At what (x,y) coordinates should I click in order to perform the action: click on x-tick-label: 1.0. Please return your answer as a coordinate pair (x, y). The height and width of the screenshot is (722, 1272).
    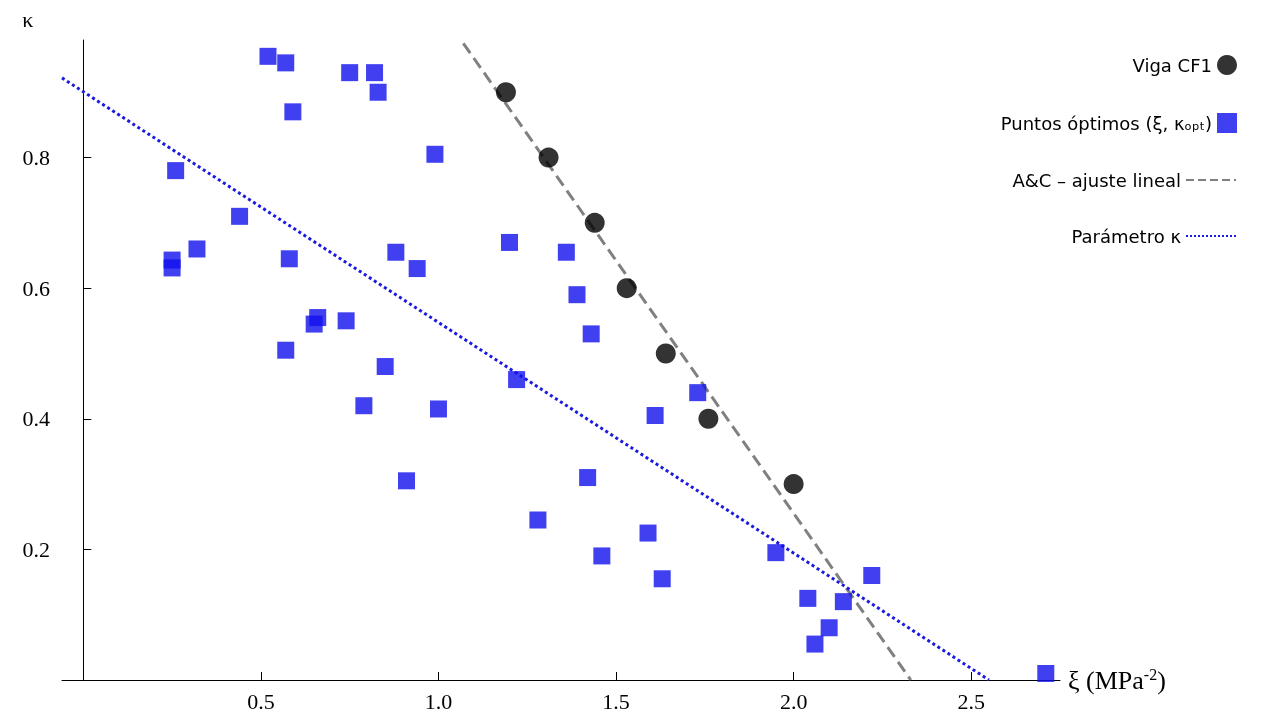
    Looking at the image, I should click on (438, 701).